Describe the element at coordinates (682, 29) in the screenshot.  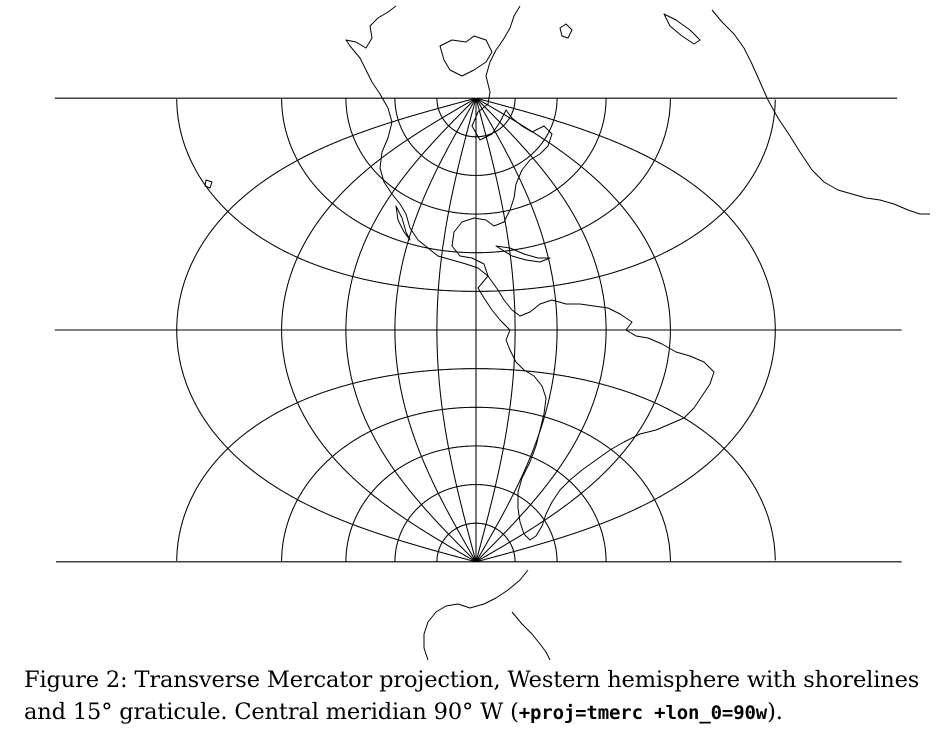
I see `svalbard-coast` at that location.